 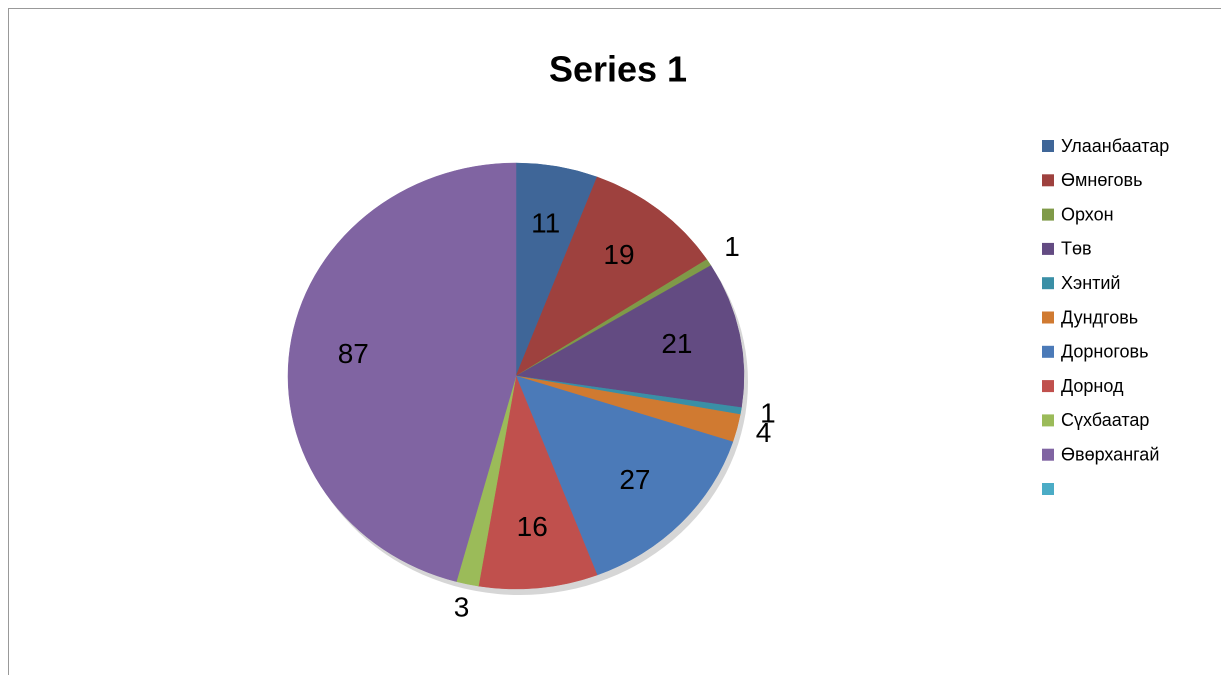 What do you see at coordinates (1110, 454) in the screenshot?
I see `legend-label: Өвөрхангай` at bounding box center [1110, 454].